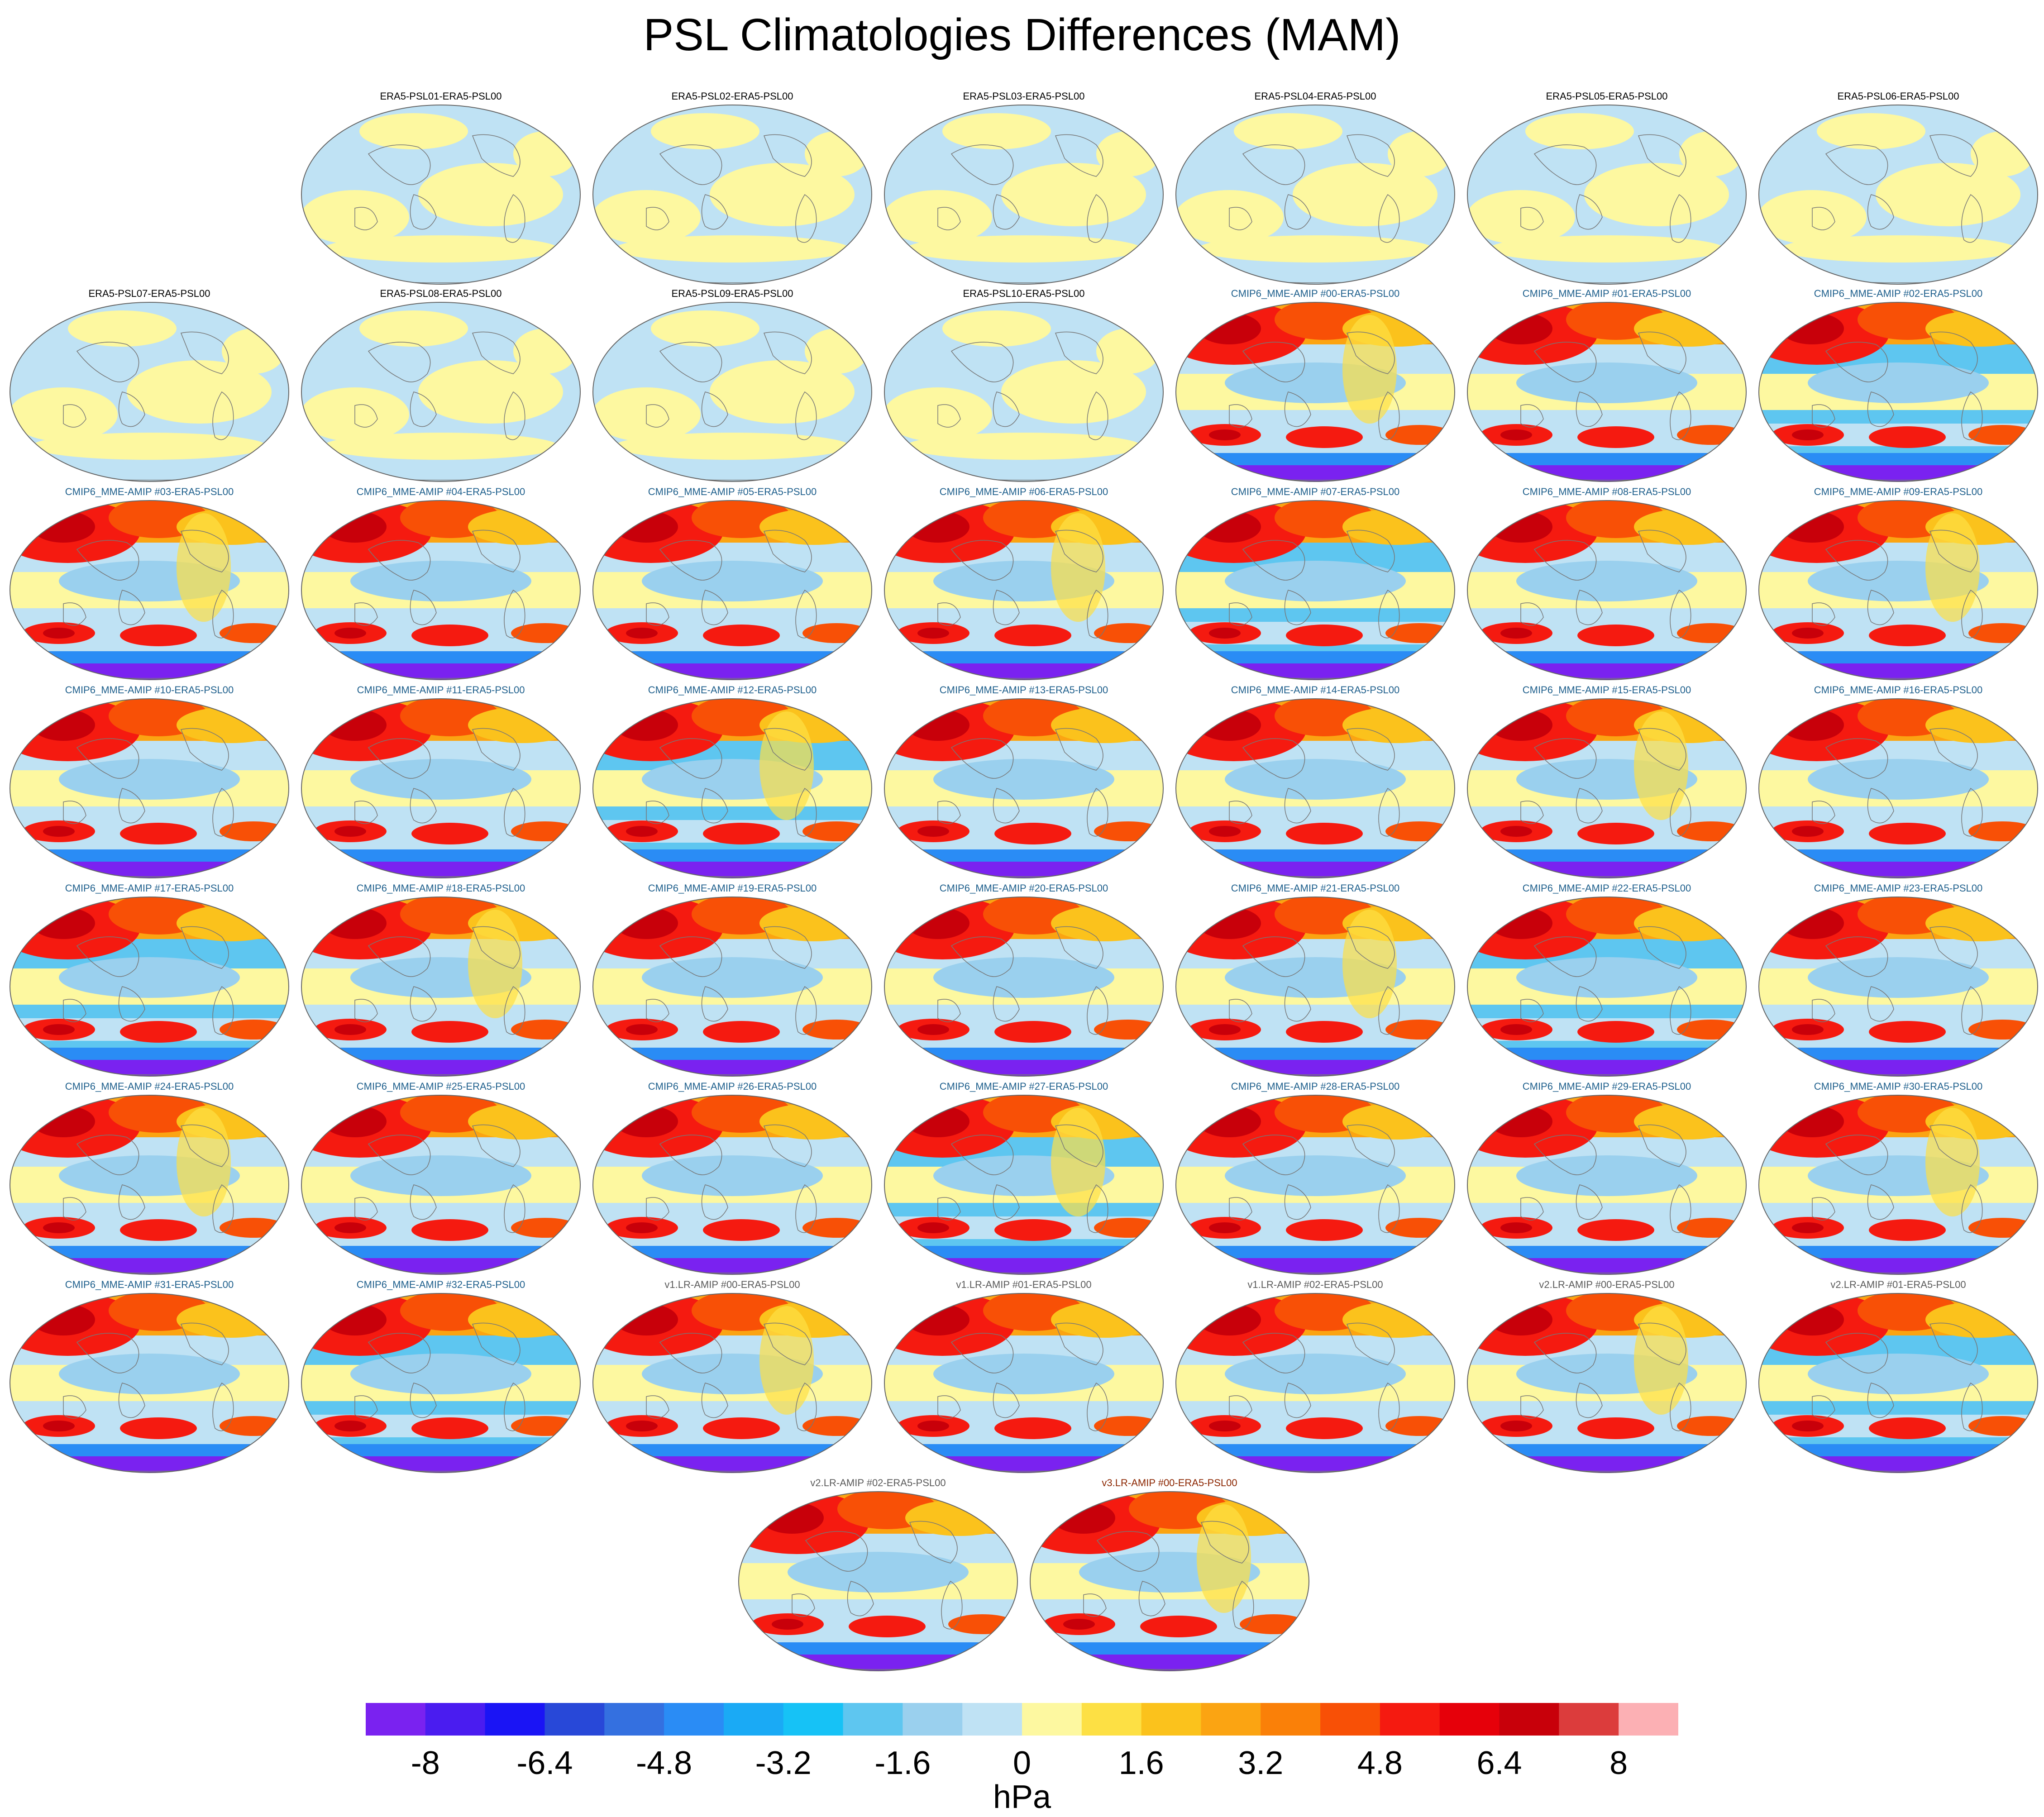 The image size is (2044, 1817). I want to click on panel-title: CMIP6_MME-AMIP #07-ERA5-PSL00, so click(1315, 491).